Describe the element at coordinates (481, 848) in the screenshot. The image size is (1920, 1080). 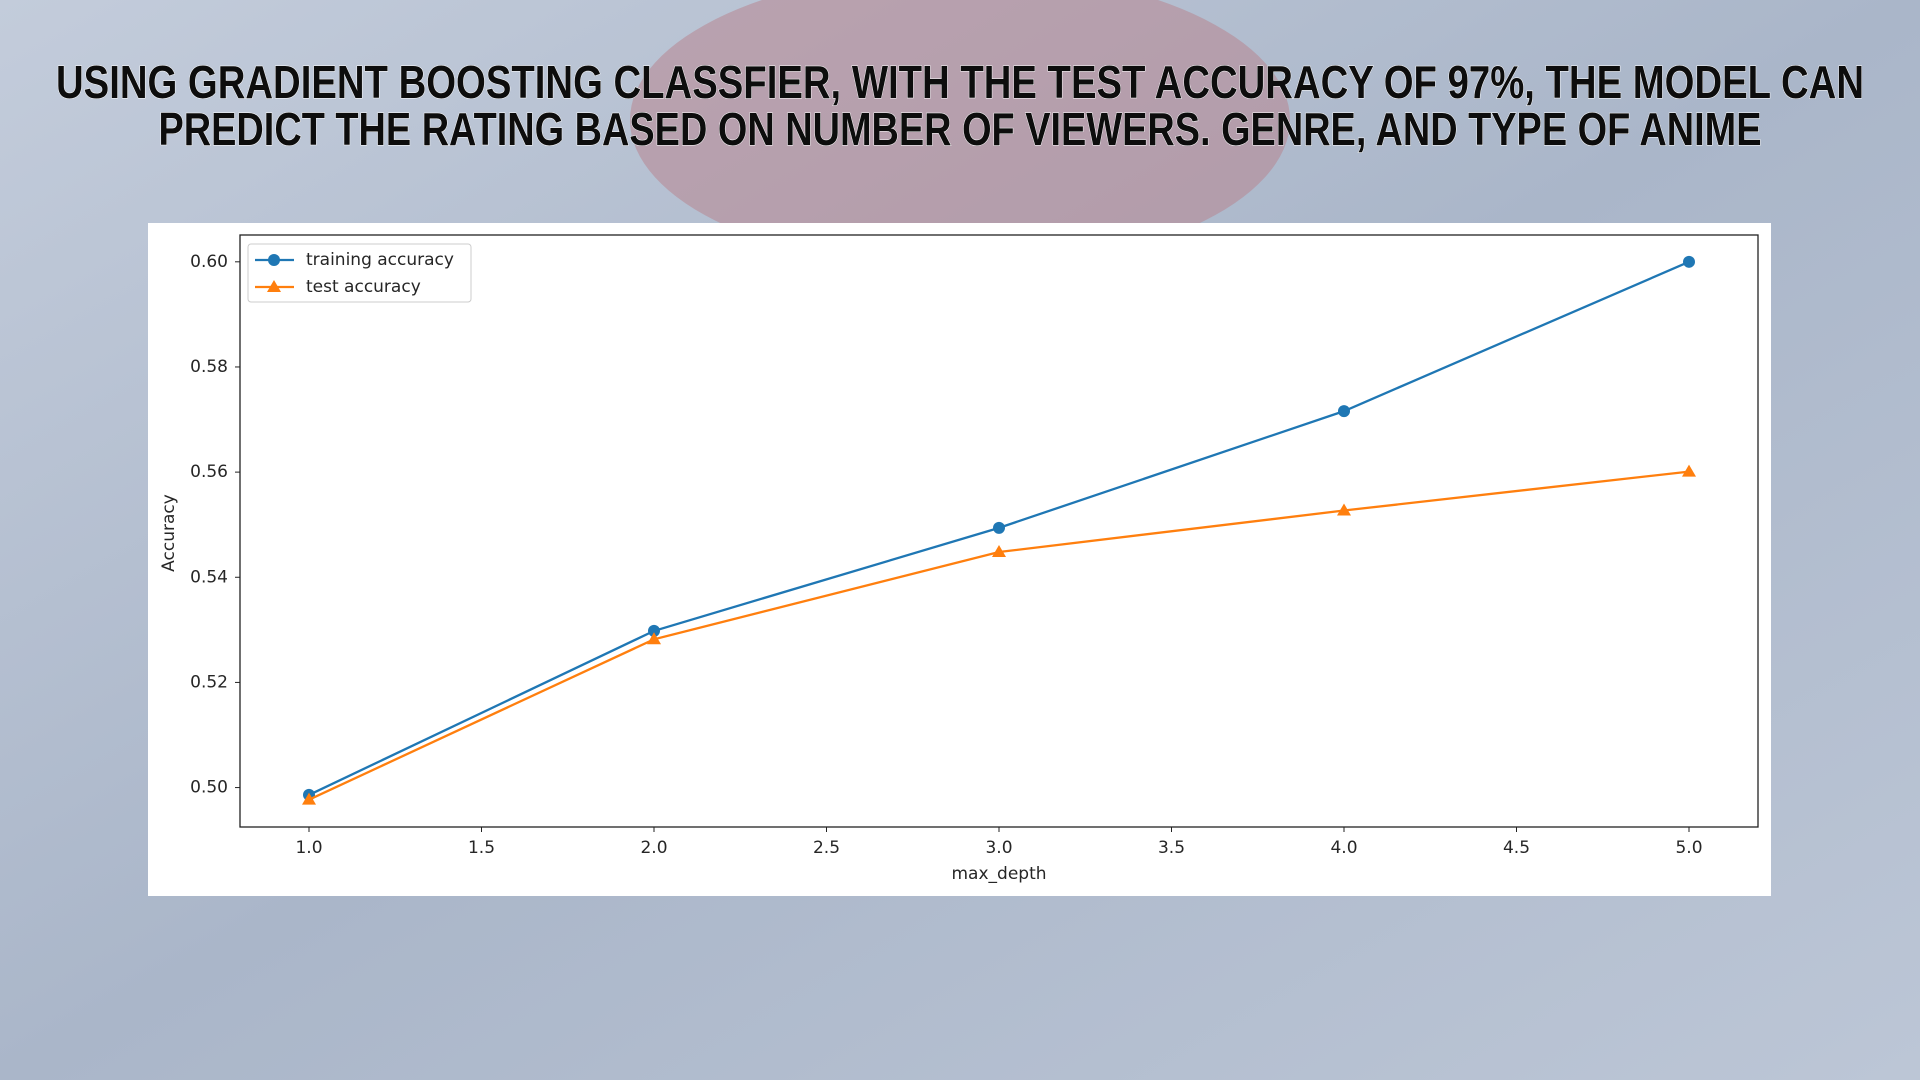
I see `x-tick-label: 1.5` at that location.